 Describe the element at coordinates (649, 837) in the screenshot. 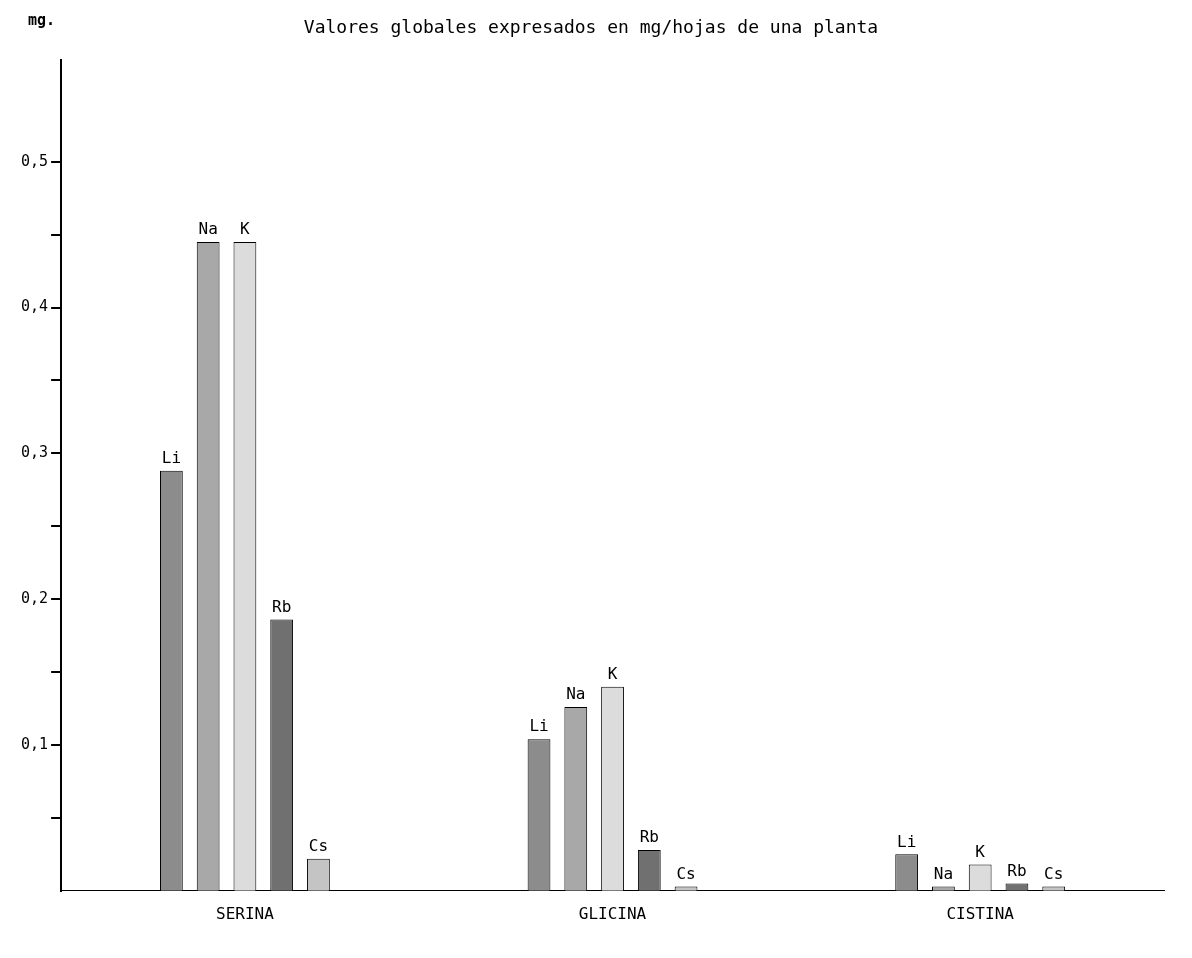

I see `series-label: Rb` at that location.